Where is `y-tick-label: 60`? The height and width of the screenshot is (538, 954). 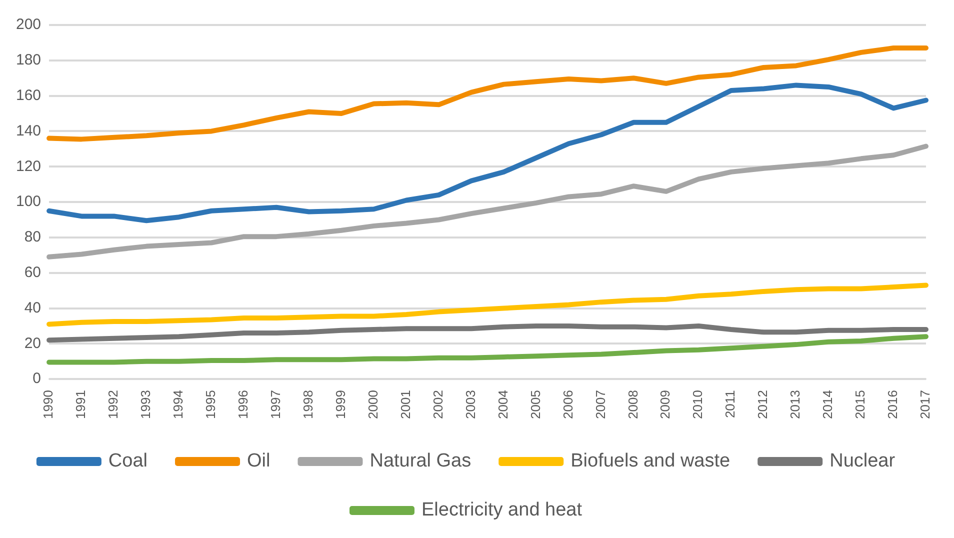 y-tick-label: 60 is located at coordinates (33, 272).